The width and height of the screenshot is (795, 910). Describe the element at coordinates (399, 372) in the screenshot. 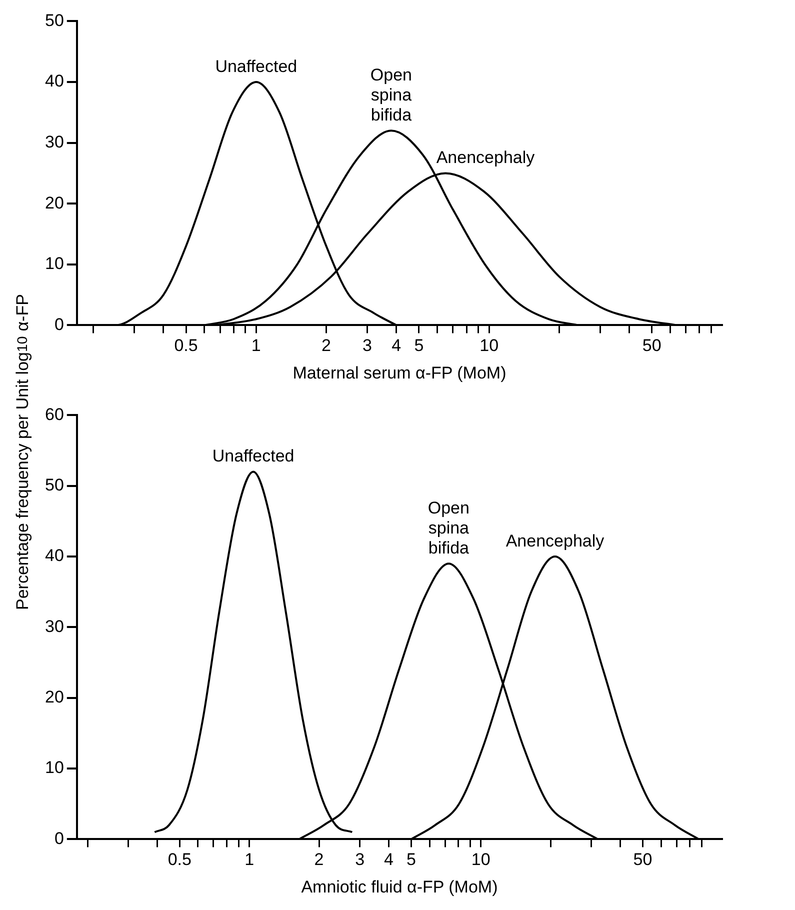

I see `x-axis-title: Maternal serum α-FP (MoM)` at that location.